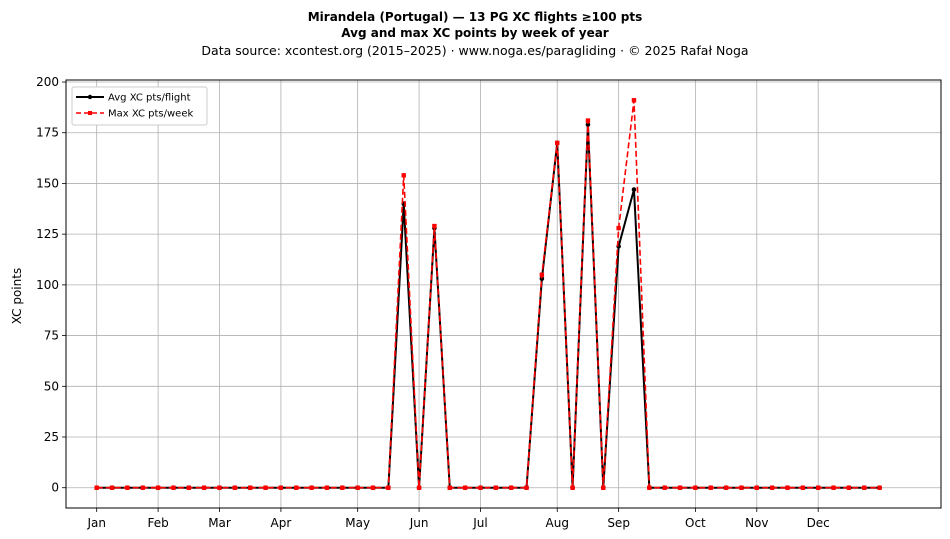 The image size is (950, 539). I want to click on chart-title-line2: Avg and max XC points by week of year, so click(475, 33).